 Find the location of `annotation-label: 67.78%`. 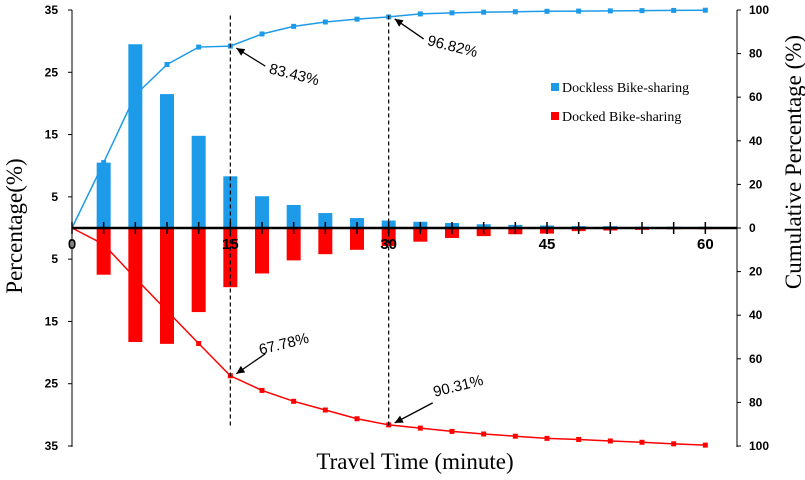

annotation-label: 67.78% is located at coordinates (283, 344).